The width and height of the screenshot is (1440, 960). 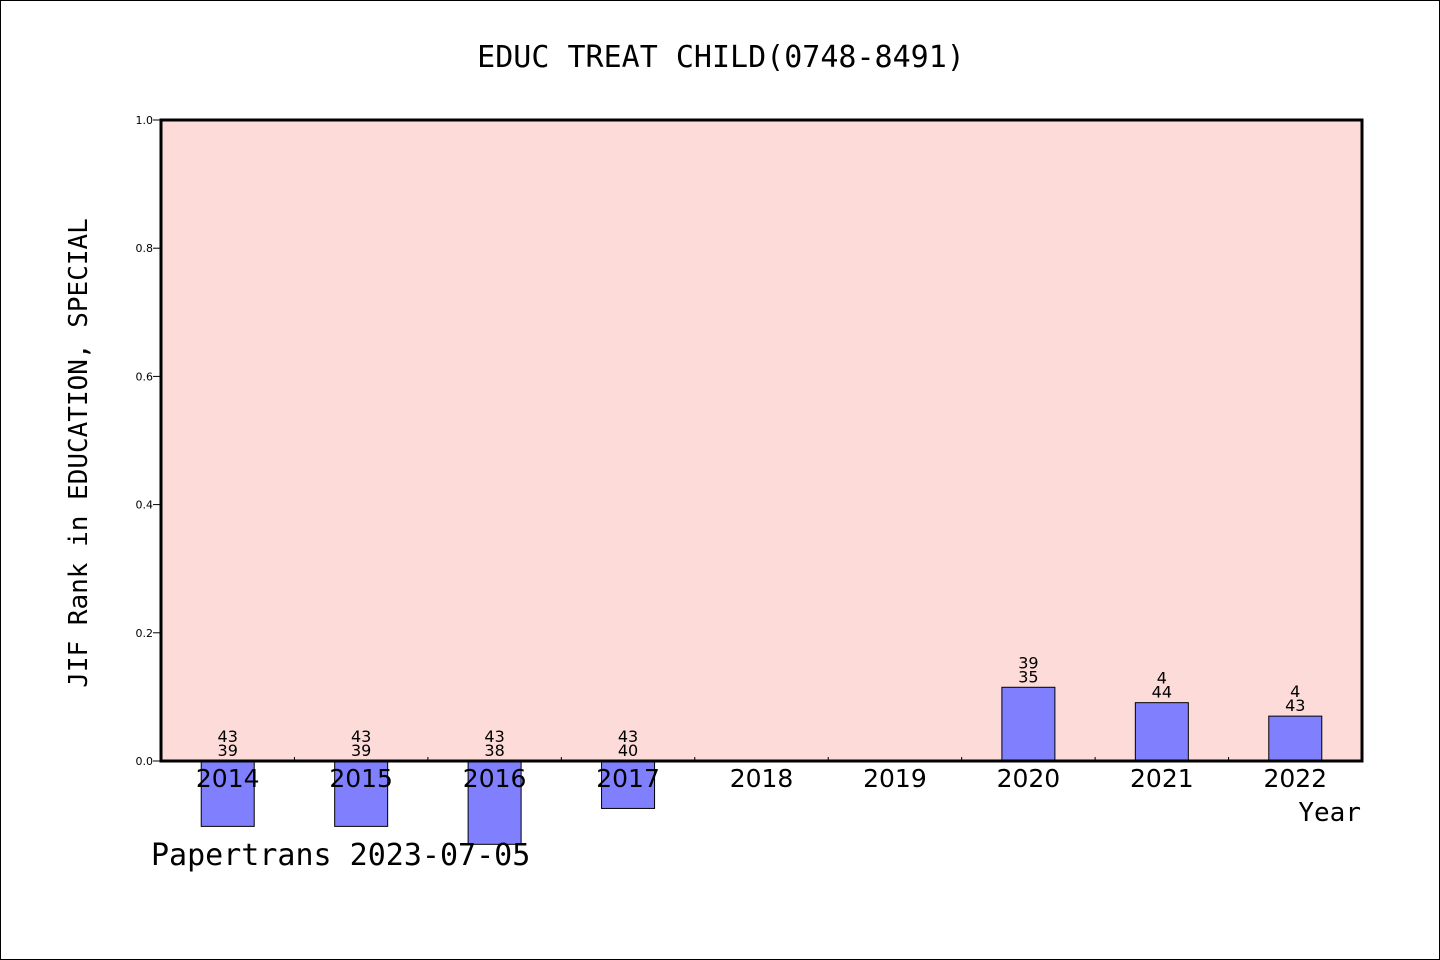 I want to click on chart-title: EDUC TREAT CHILD(0748-8491), so click(x=721, y=57).